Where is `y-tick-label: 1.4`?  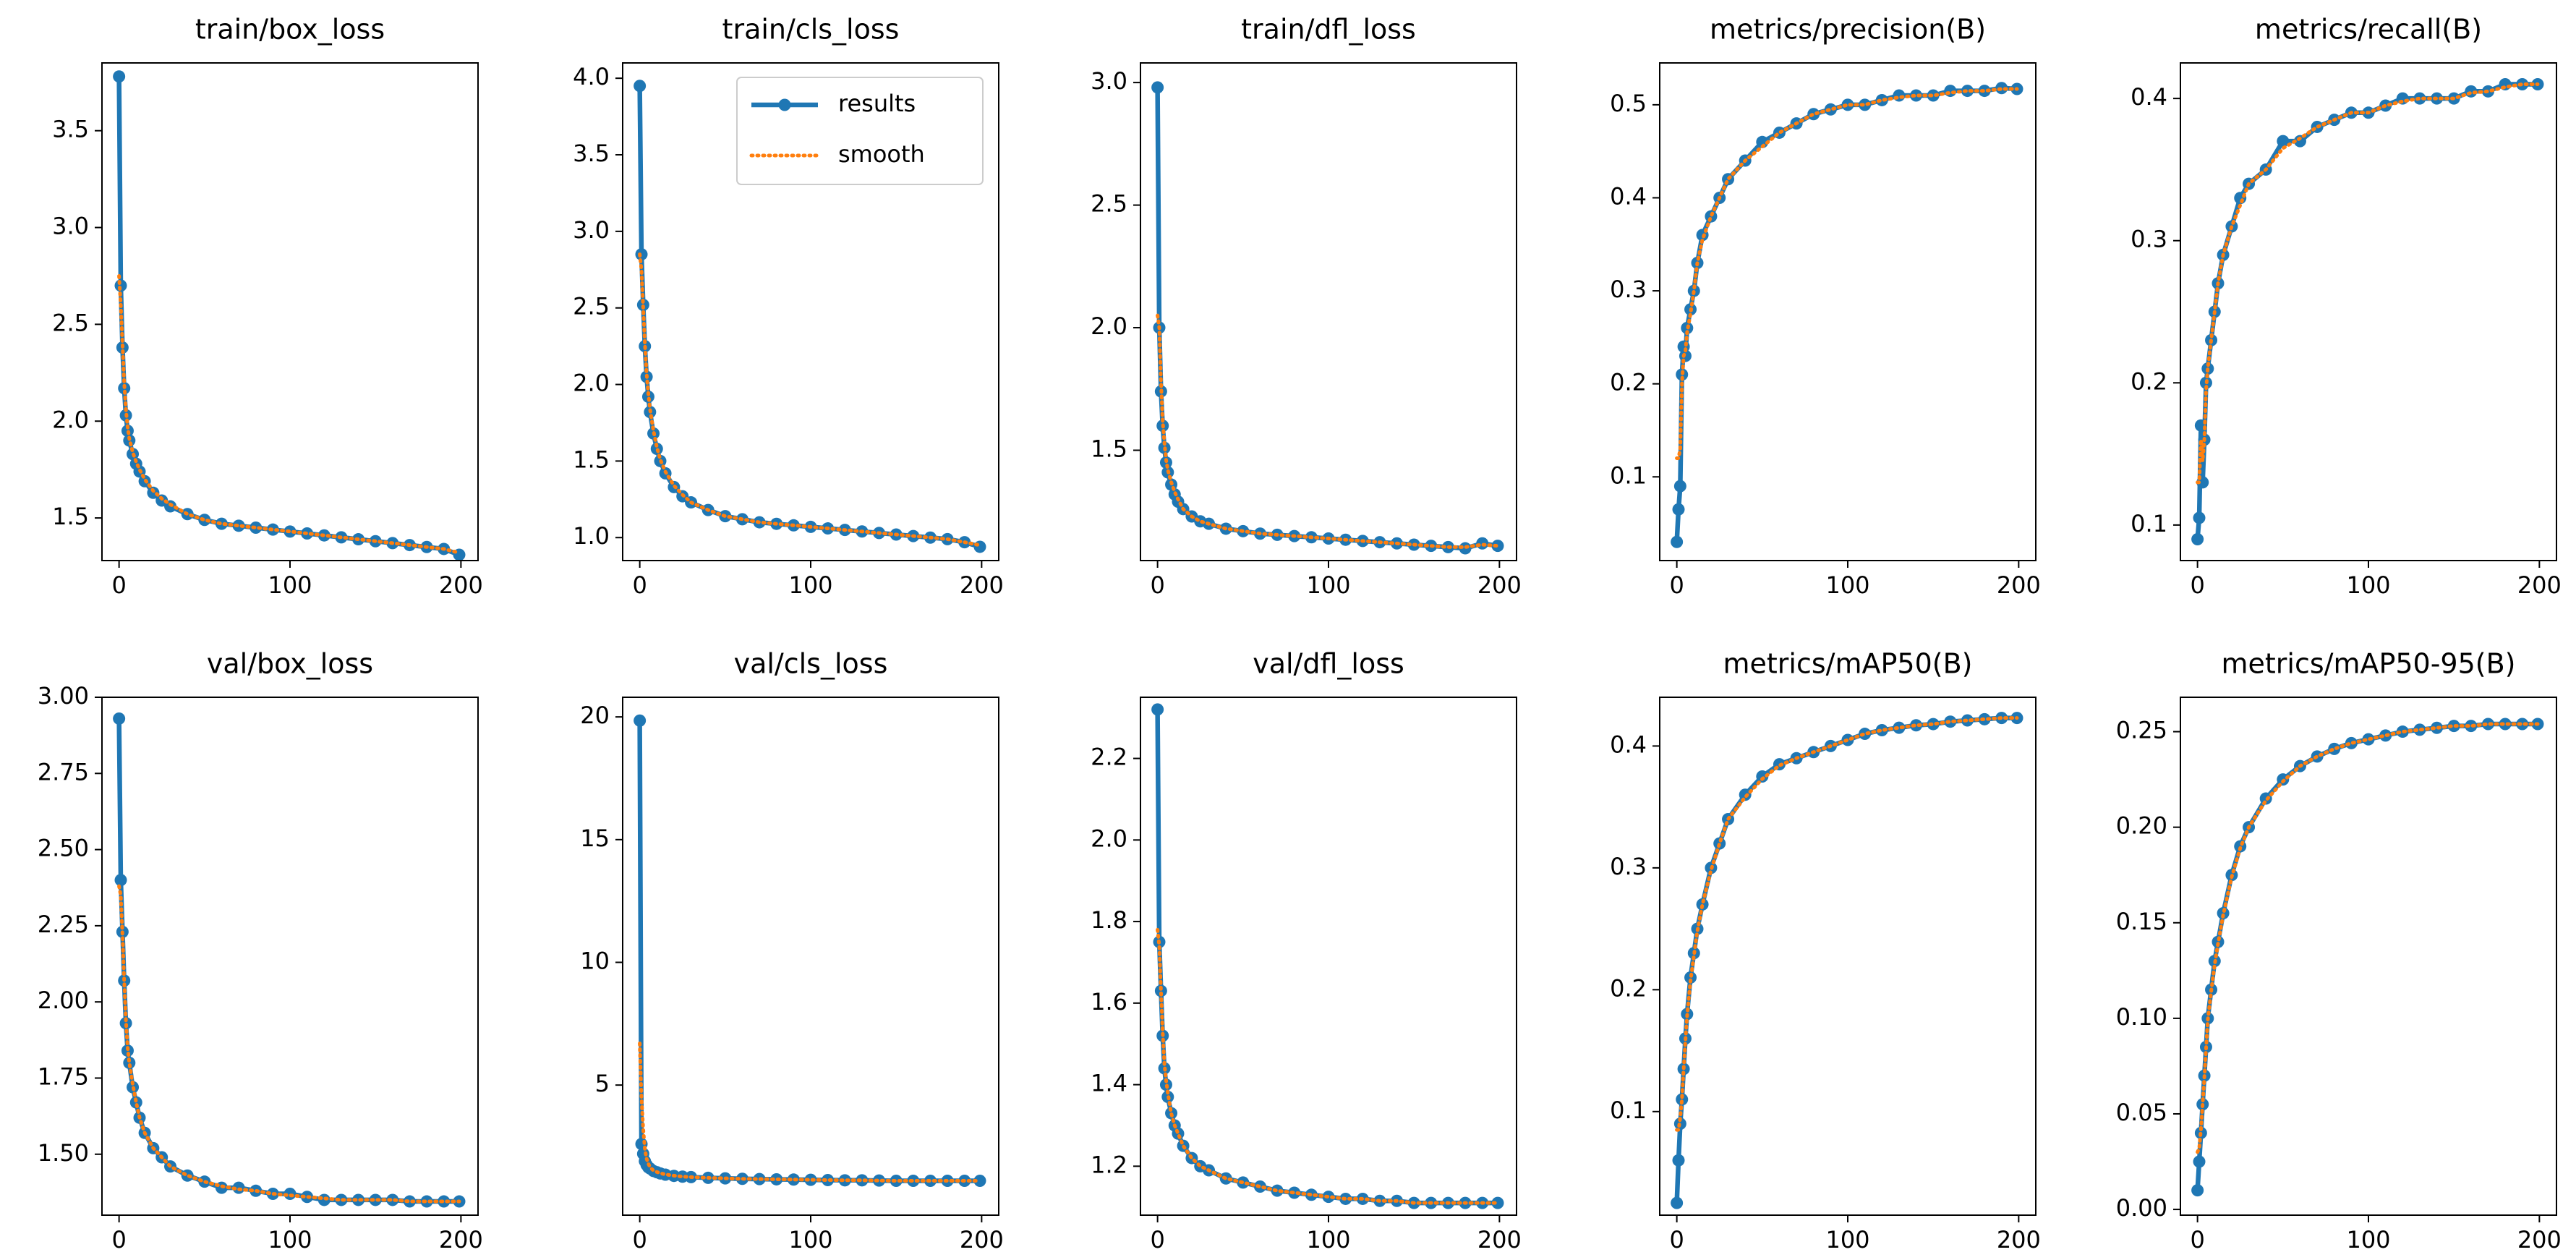
y-tick-label: 1.4 is located at coordinates (1109, 1083).